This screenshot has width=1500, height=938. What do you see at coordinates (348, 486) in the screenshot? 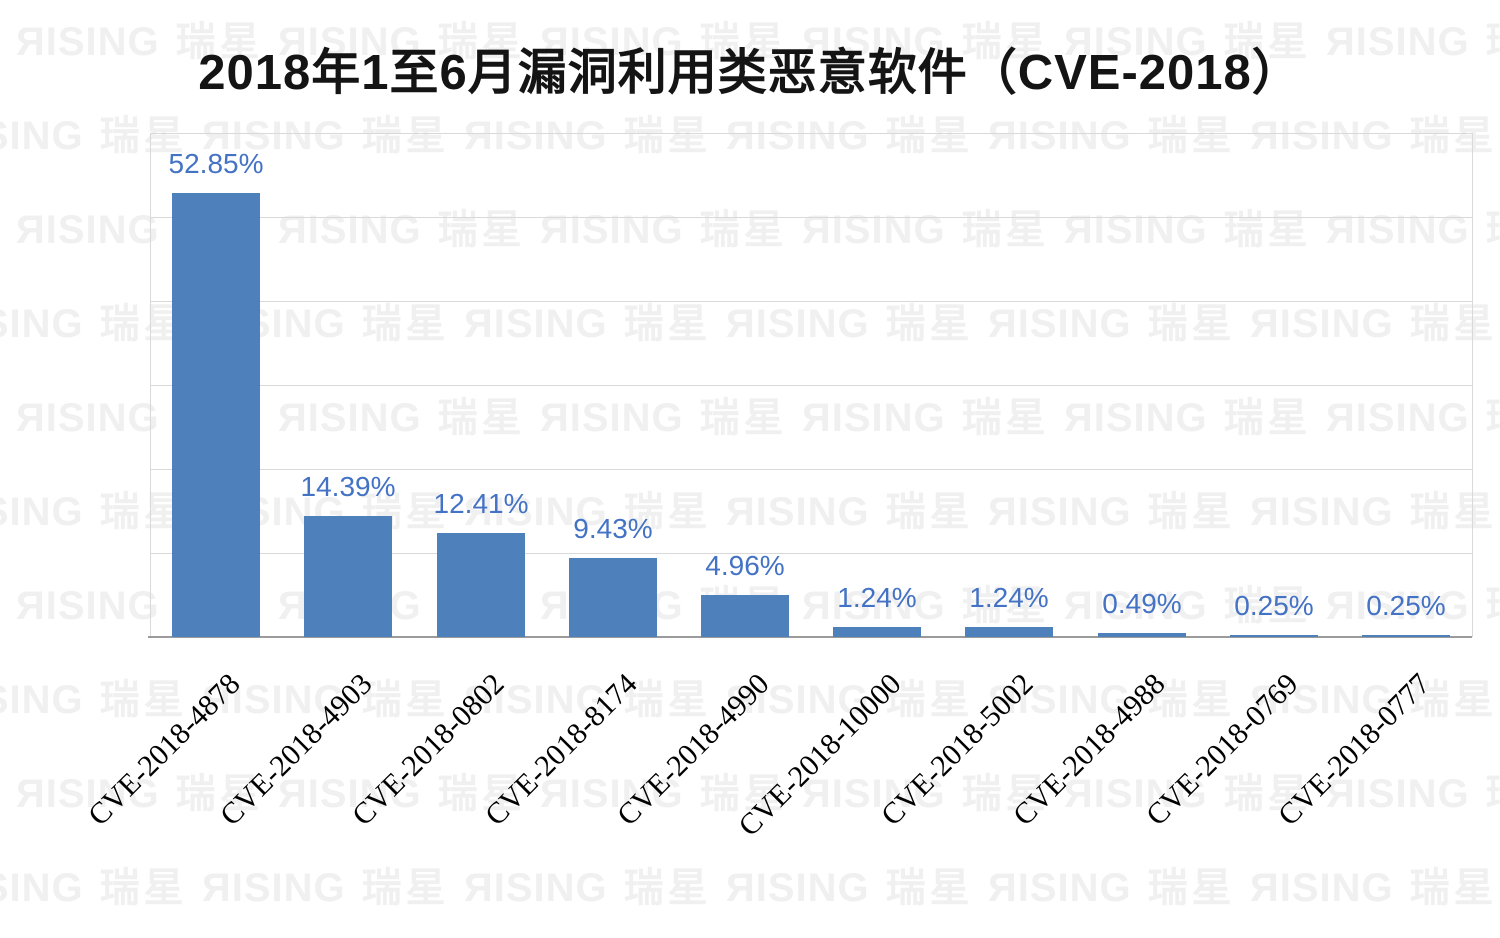
I see `value-label: 14.39%` at bounding box center [348, 486].